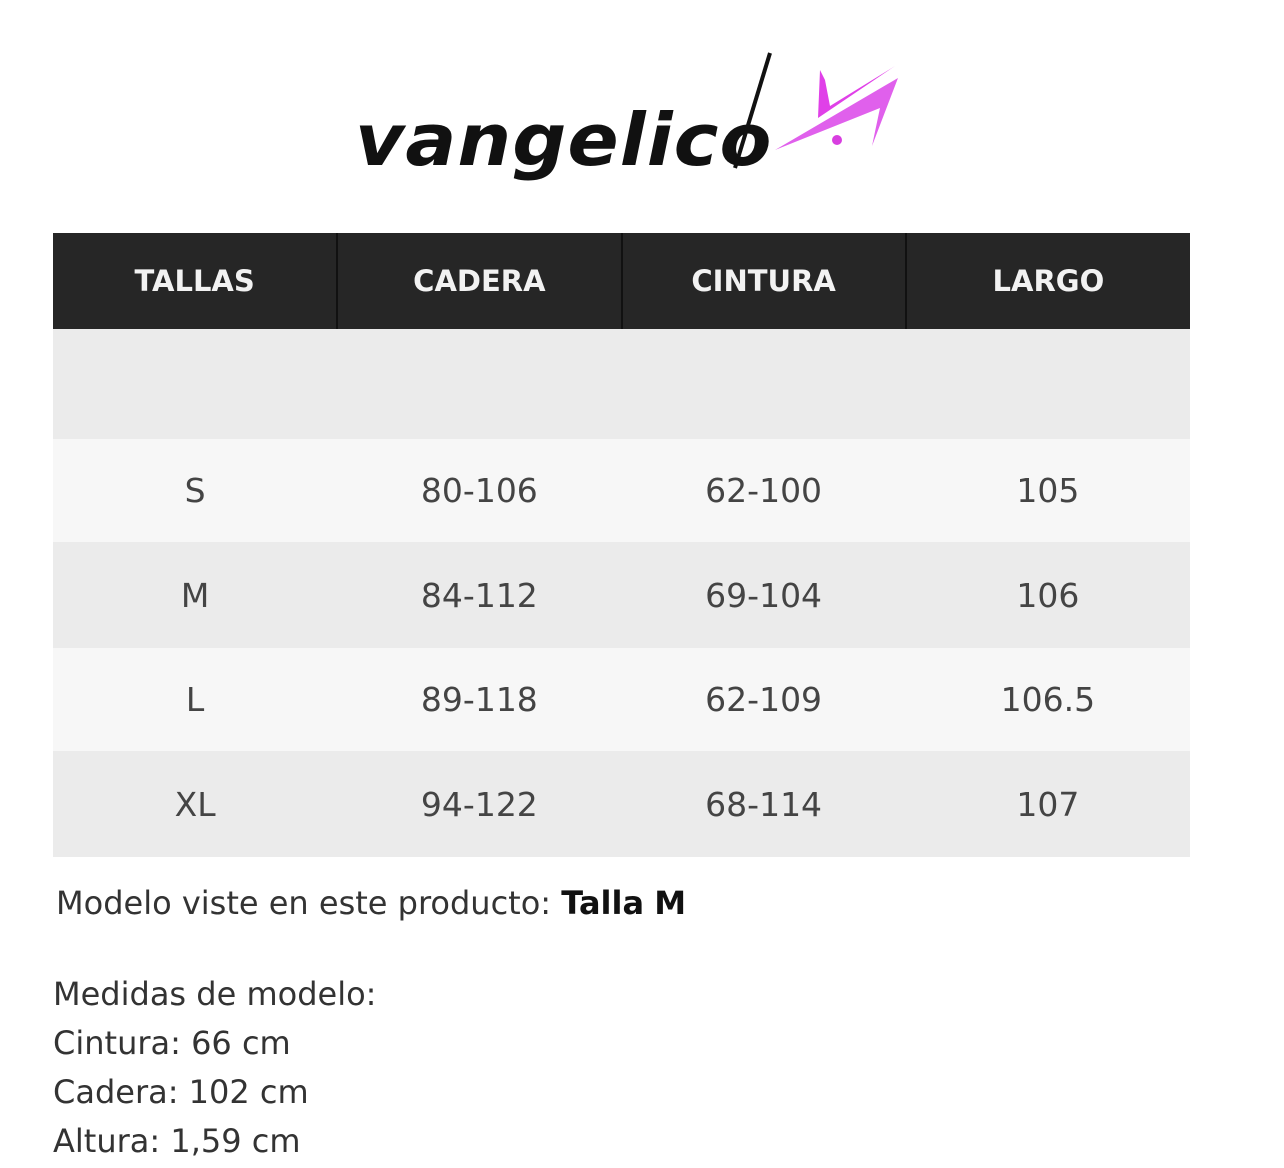  Describe the element at coordinates (479, 281) in the screenshot. I see `header-cadera: CADERA` at that location.